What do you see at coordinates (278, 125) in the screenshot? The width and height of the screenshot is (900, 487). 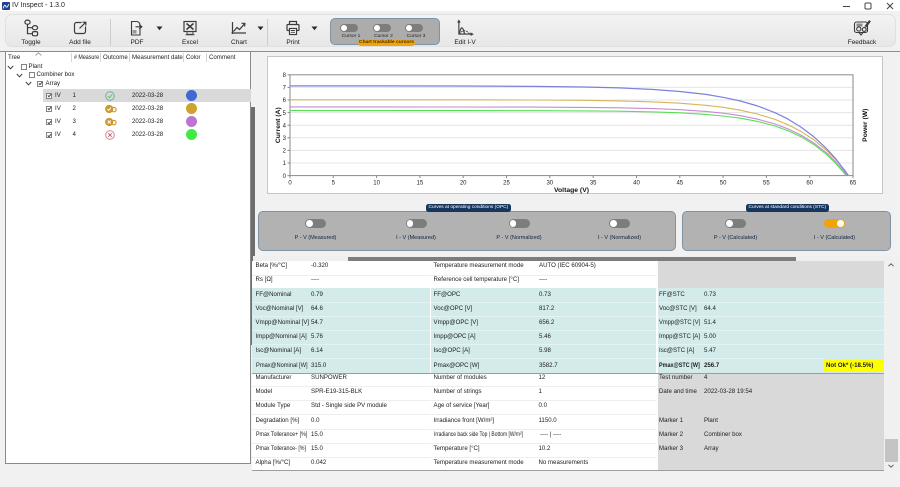 I see `svg-text: Current (A)` at bounding box center [278, 125].